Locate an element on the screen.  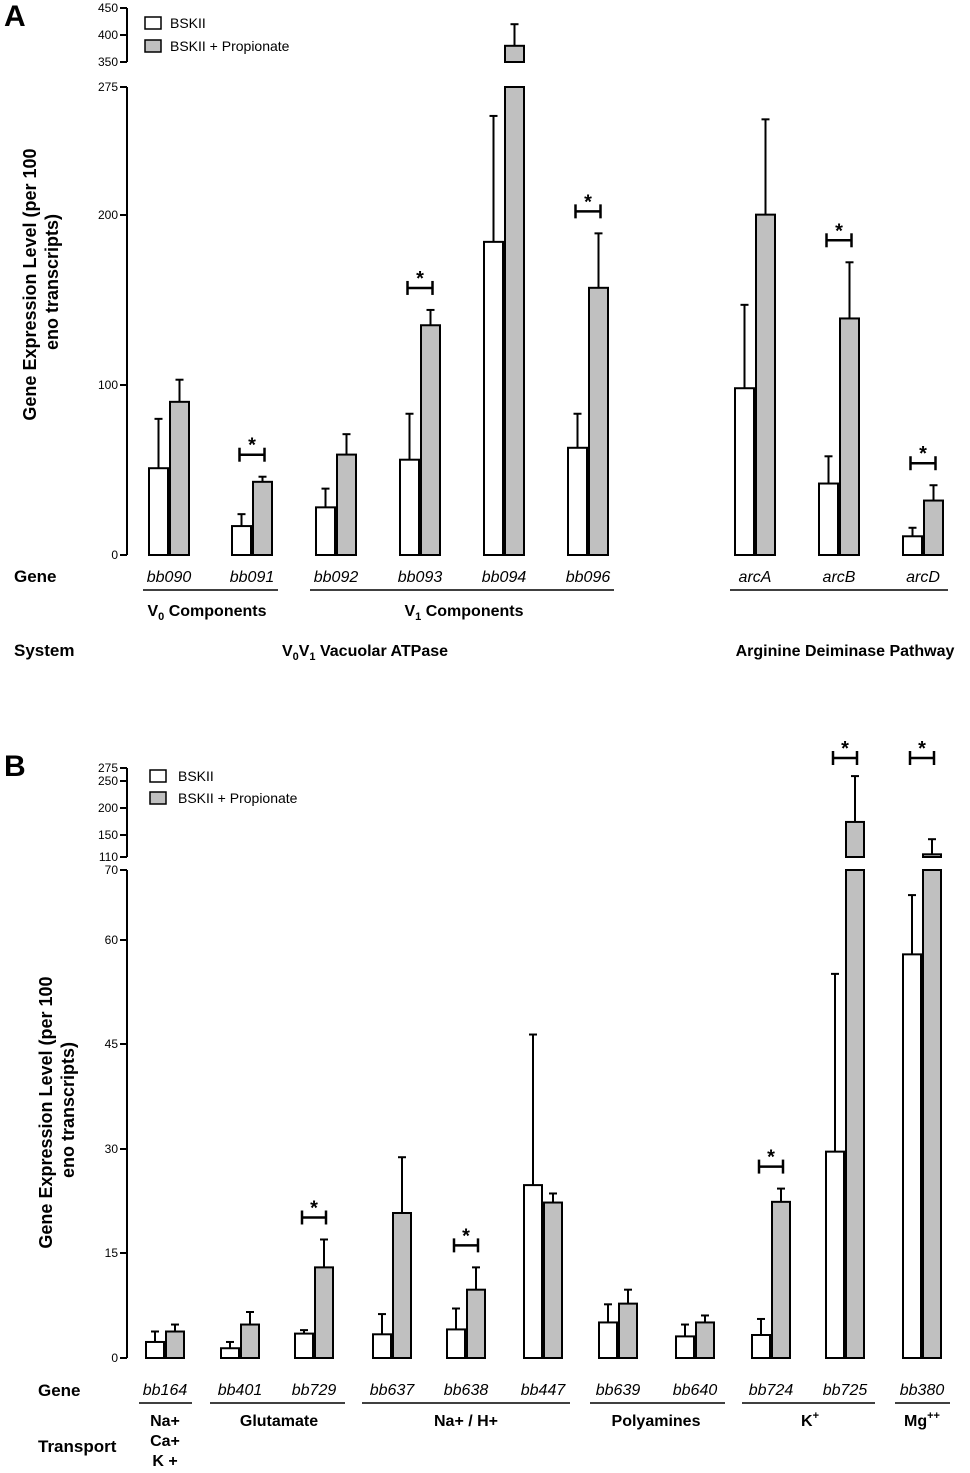
panel-b-ytick-label: 275 is located at coordinates (108, 768).